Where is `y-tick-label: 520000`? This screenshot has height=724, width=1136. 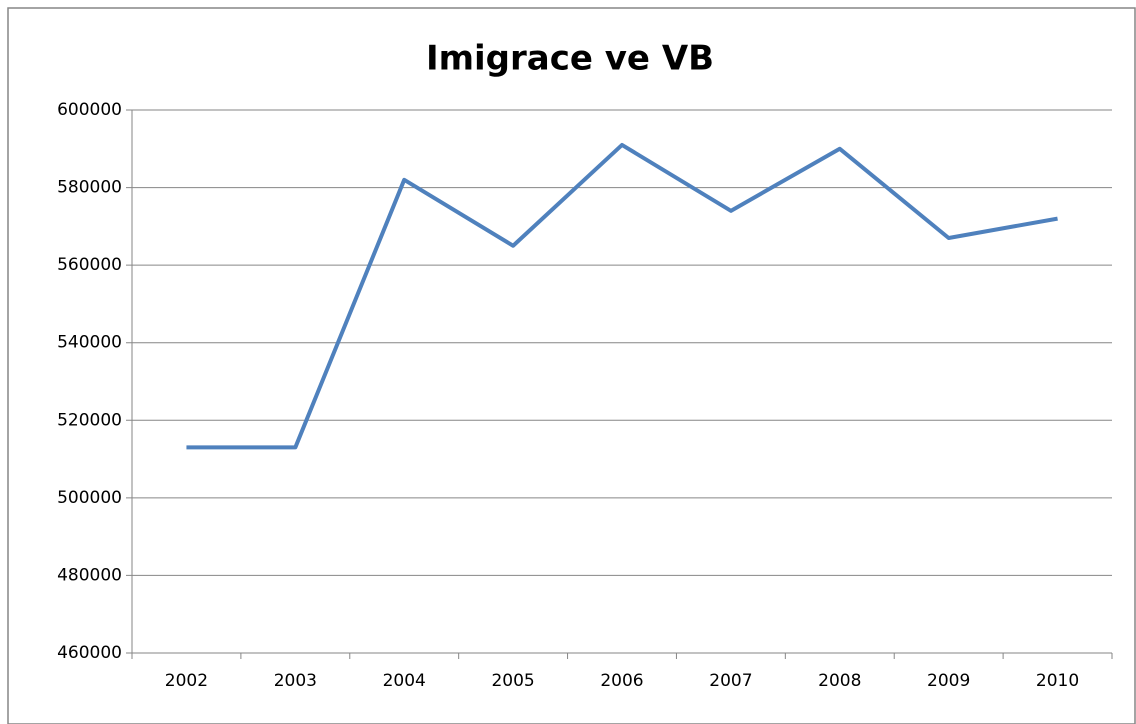
y-tick-label: 520000 is located at coordinates (89, 420).